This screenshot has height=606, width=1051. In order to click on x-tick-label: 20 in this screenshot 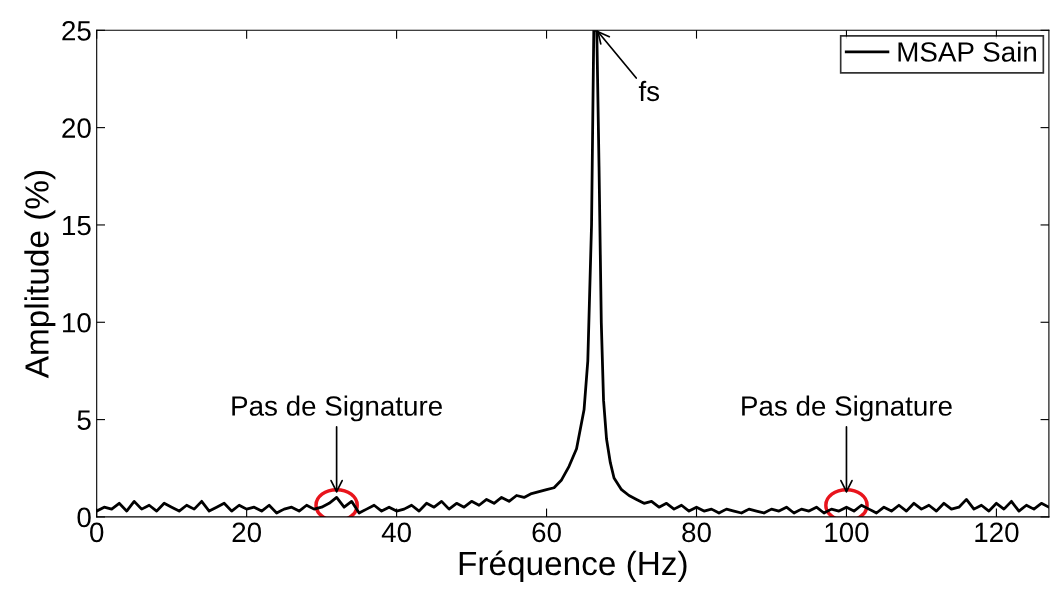, I will do `click(247, 532)`.